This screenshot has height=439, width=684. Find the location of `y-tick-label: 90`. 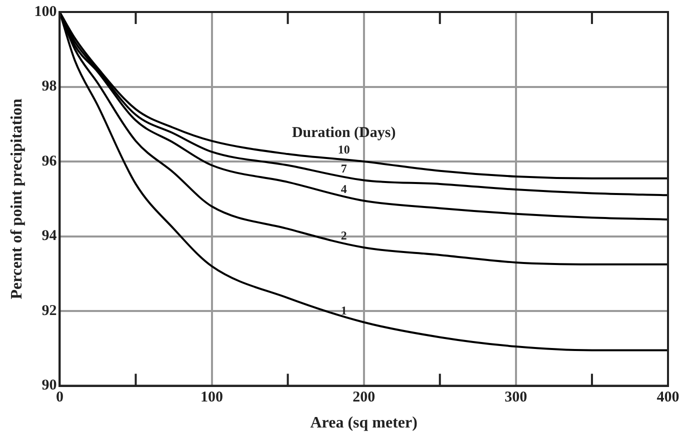

y-tick-label: 90 is located at coordinates (49, 386).